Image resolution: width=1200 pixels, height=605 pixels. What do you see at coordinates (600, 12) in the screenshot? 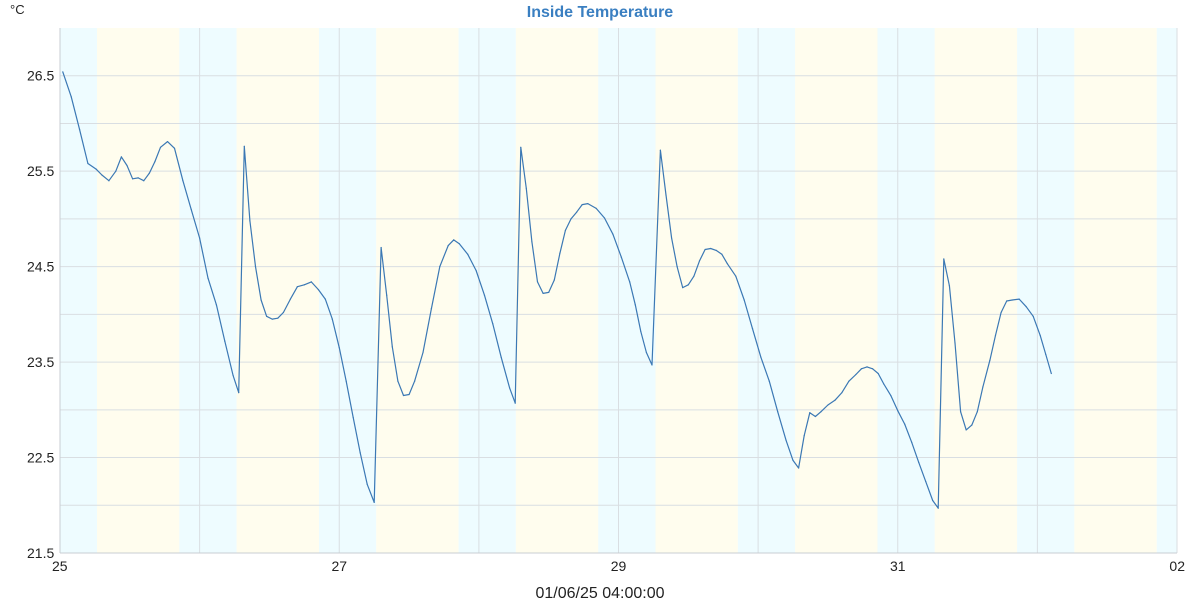
I see `chart-title: Inside Temperature` at bounding box center [600, 12].